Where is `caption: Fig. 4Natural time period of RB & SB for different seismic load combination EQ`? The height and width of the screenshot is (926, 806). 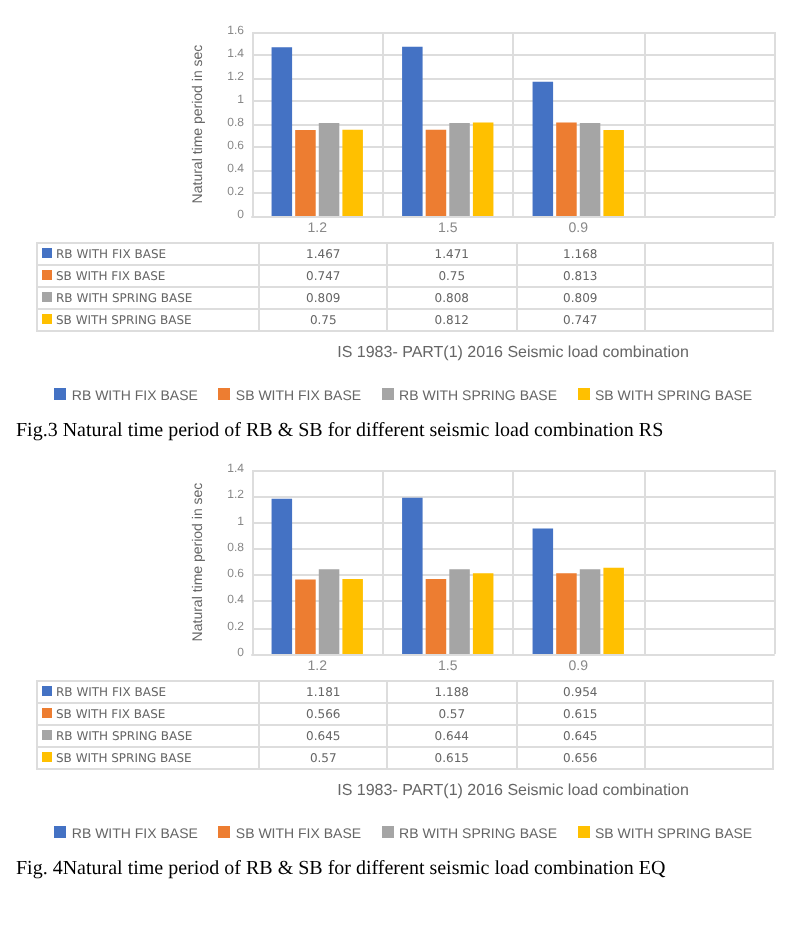 caption: Fig. 4Natural time period of RB & SB for different seismic load combination EQ is located at coordinates (342, 869).